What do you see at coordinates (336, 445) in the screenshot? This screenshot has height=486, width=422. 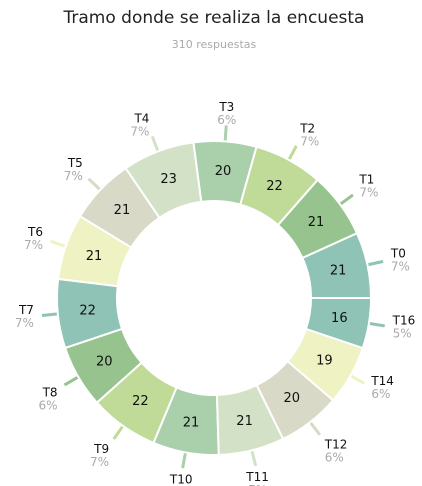 I see `category-label: T12` at bounding box center [336, 445].